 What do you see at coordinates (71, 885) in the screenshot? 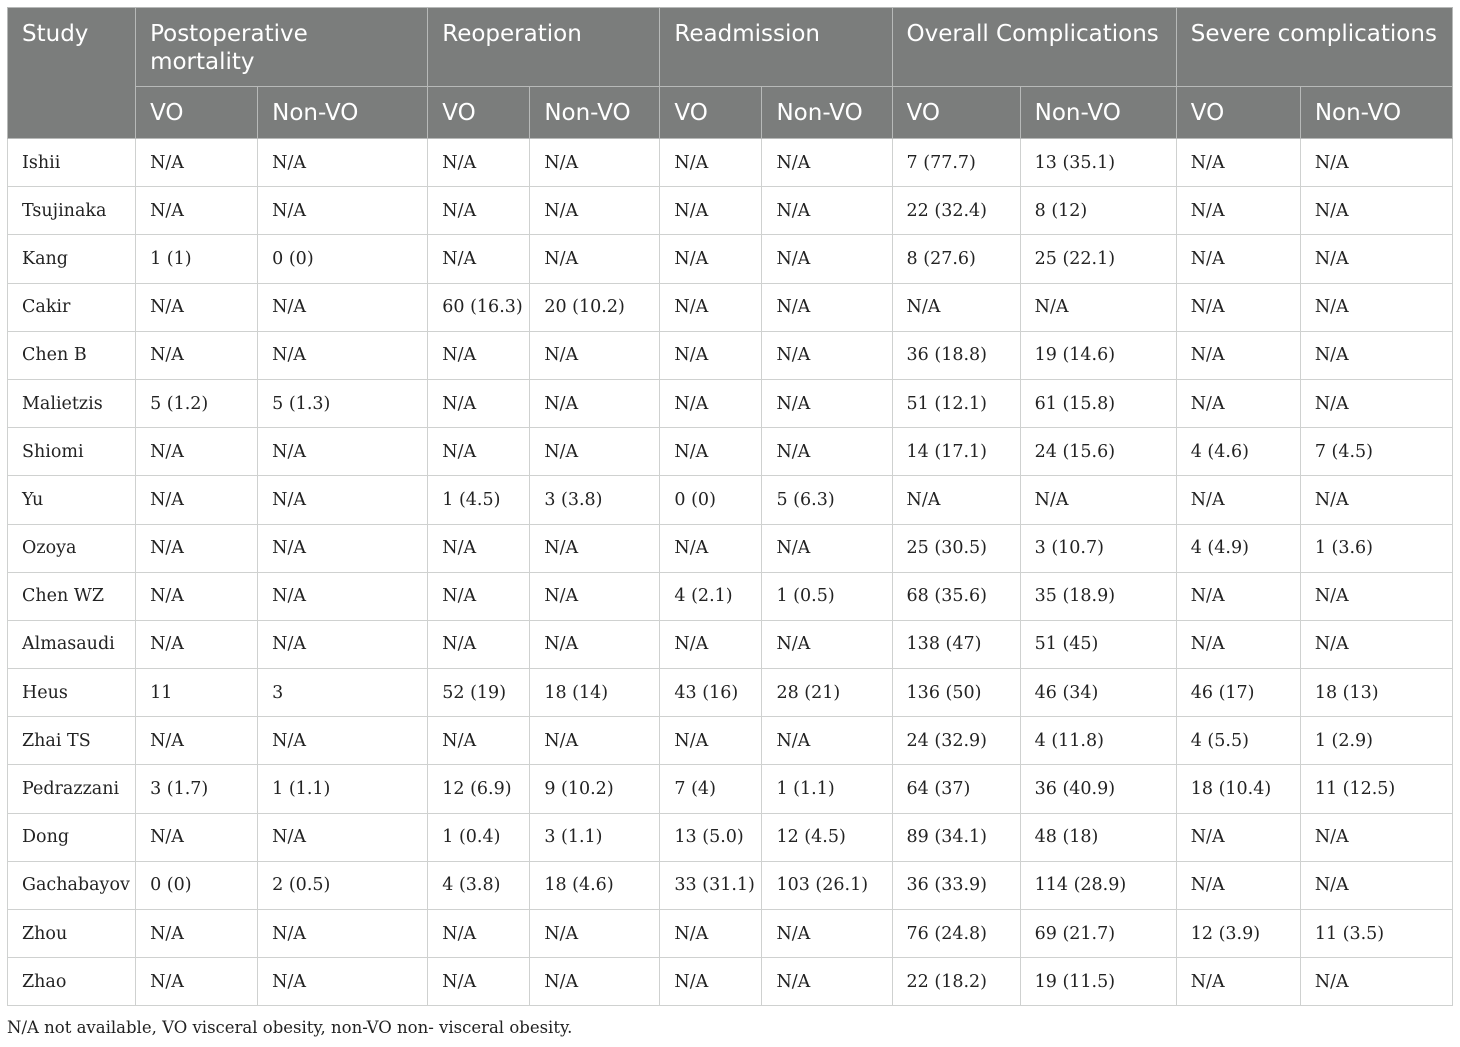
I see `study-name-cell: Gachabayov` at bounding box center [71, 885].